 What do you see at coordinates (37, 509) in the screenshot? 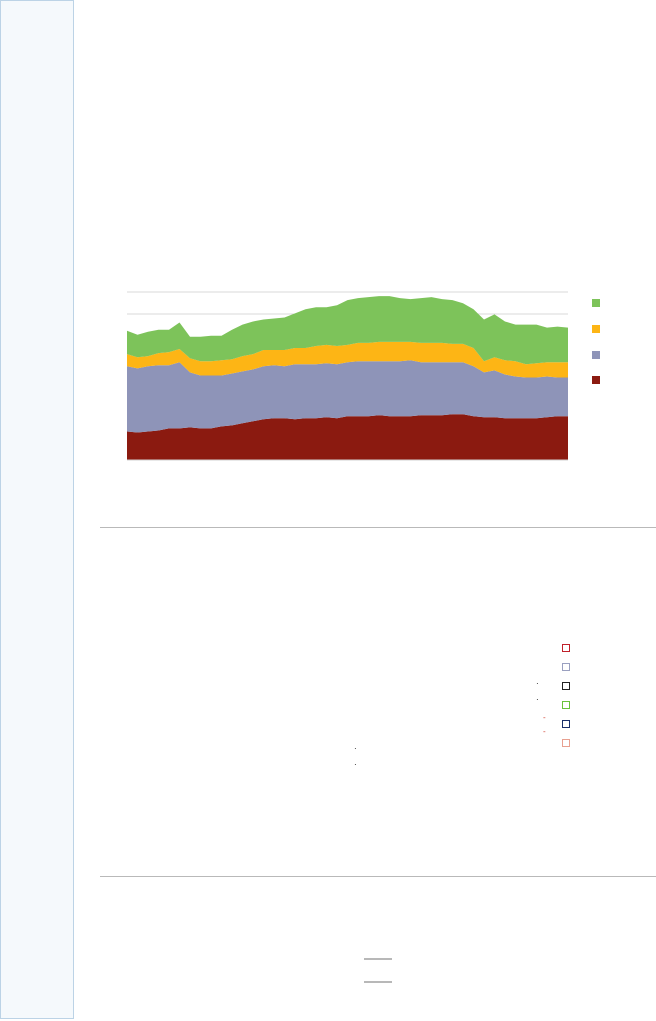
I see `sidebar-panel` at bounding box center [37, 509].